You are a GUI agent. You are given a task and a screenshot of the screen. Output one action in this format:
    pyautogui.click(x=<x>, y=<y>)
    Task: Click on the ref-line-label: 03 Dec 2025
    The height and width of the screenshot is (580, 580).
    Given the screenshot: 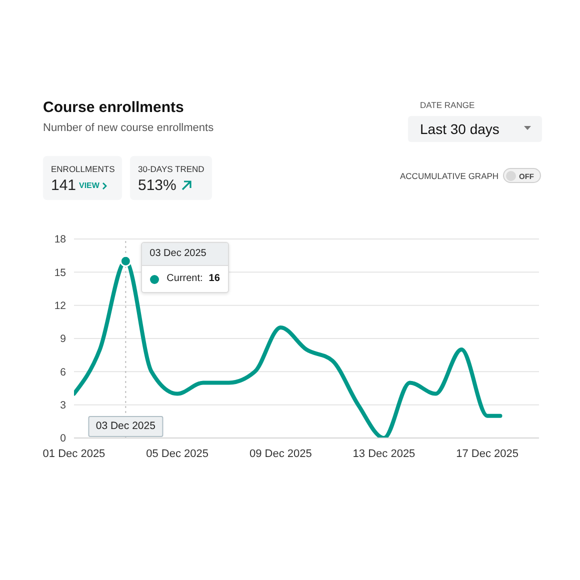 What is the action you would take?
    pyautogui.click(x=126, y=426)
    